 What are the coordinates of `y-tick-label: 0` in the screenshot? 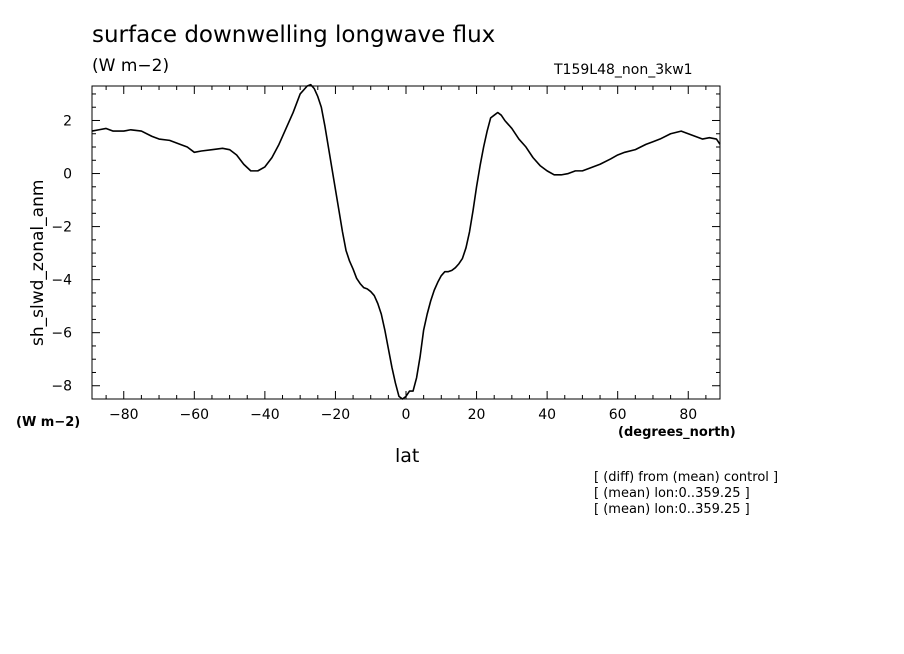 It's located at (67, 175).